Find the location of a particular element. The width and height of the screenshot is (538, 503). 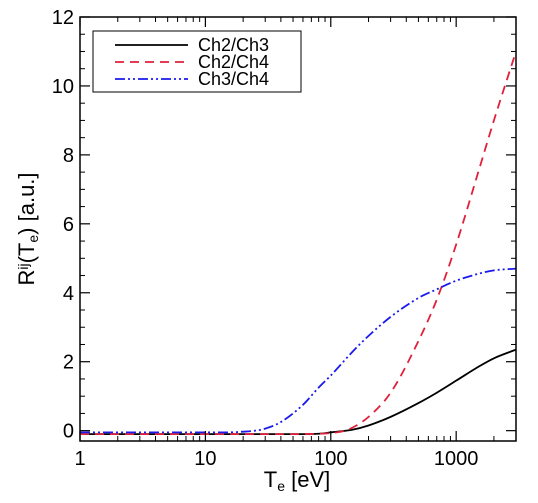

y-axis-title-sup: ij is located at coordinates (23, 266).